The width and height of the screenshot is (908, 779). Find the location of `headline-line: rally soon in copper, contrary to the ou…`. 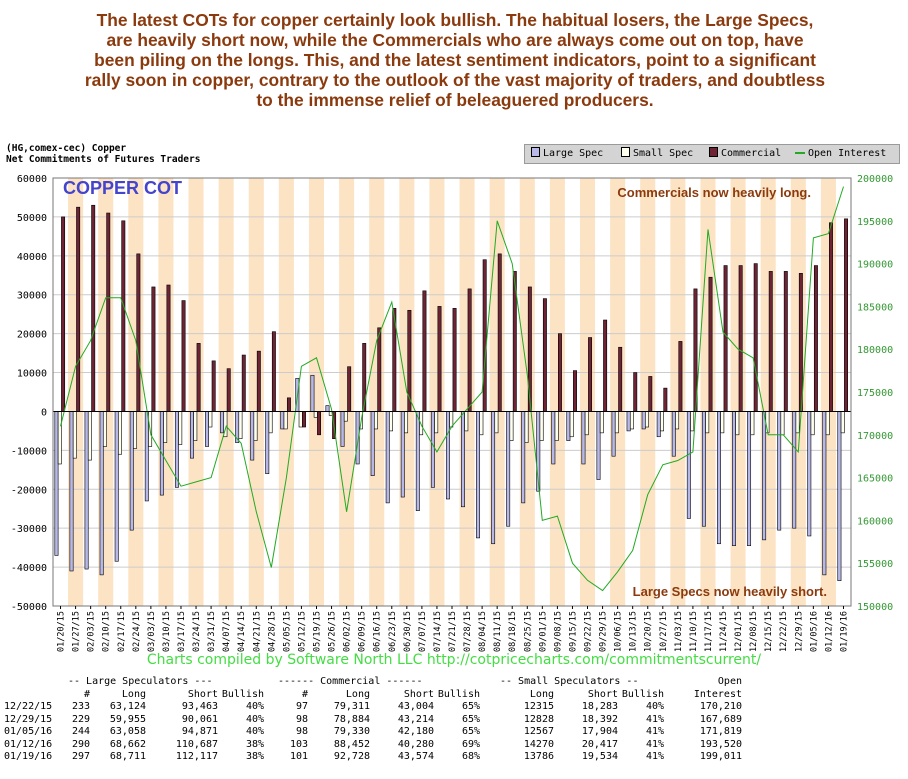

headline-line: rally soon in copper, contrary to the ou… is located at coordinates (455, 80).